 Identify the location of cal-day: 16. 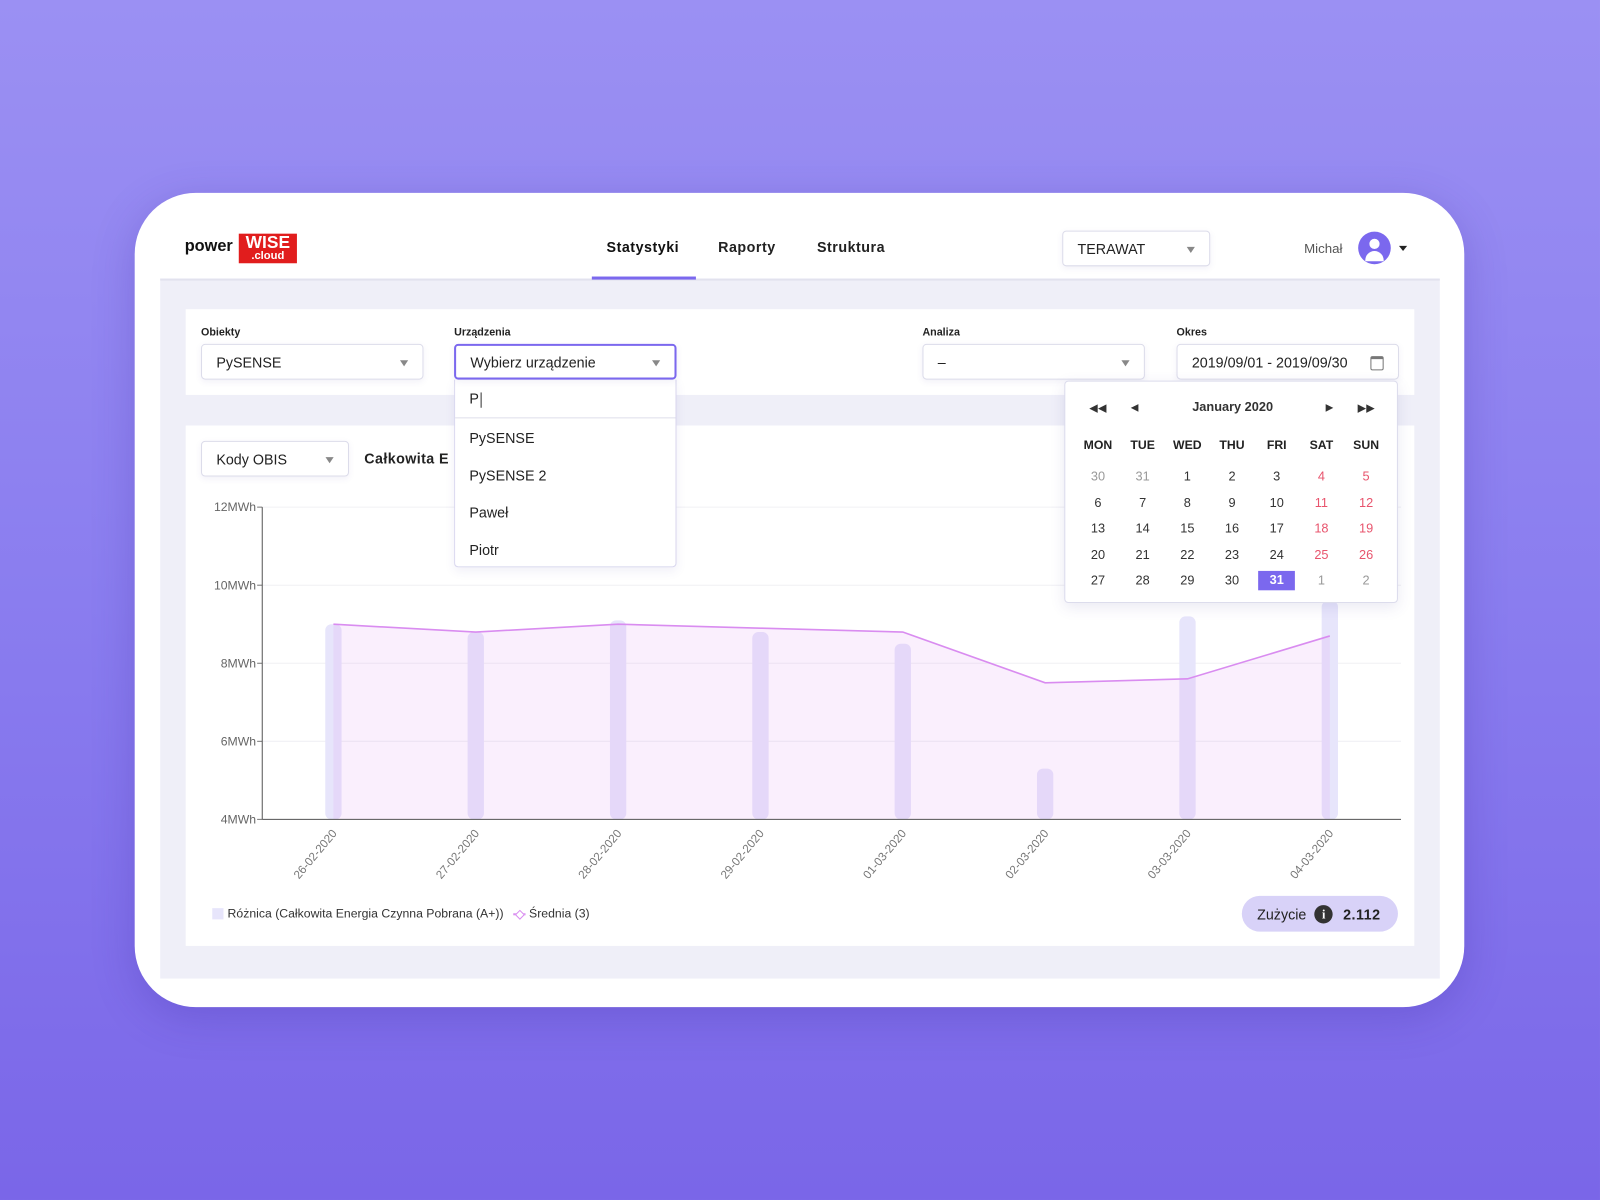
(1232, 528).